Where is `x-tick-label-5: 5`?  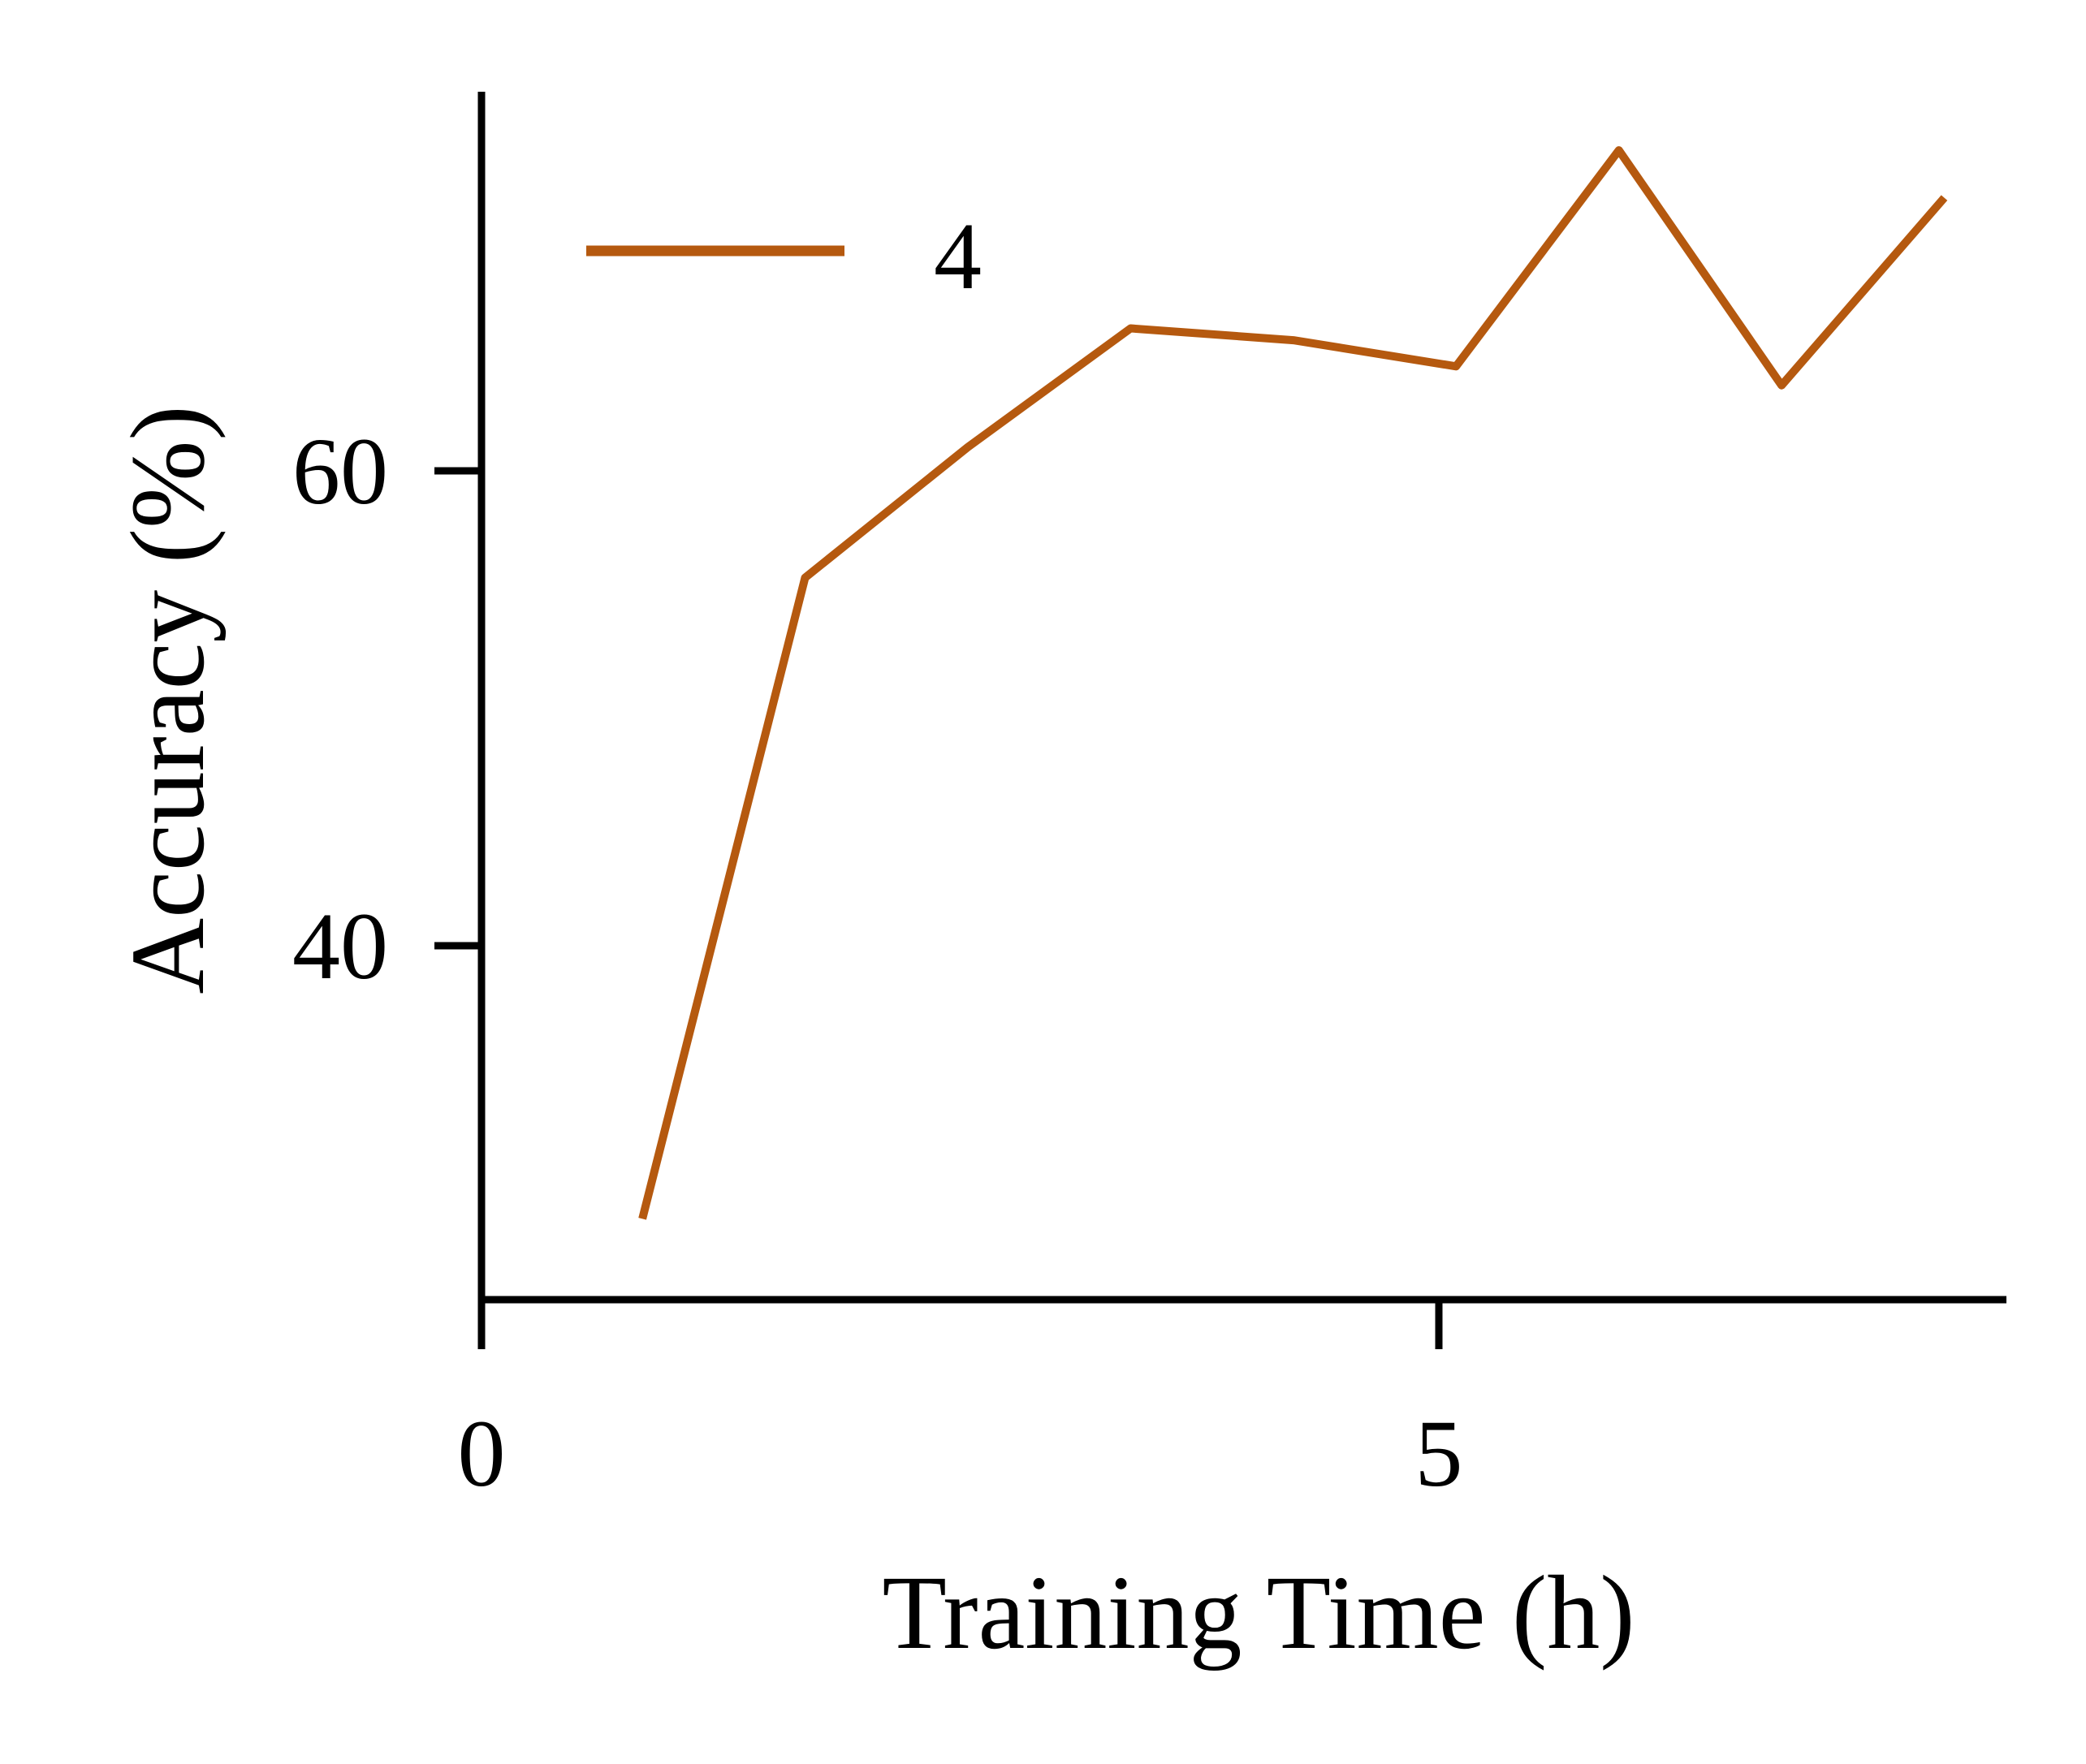
x-tick-label-5: 5 is located at coordinates (1439, 1453).